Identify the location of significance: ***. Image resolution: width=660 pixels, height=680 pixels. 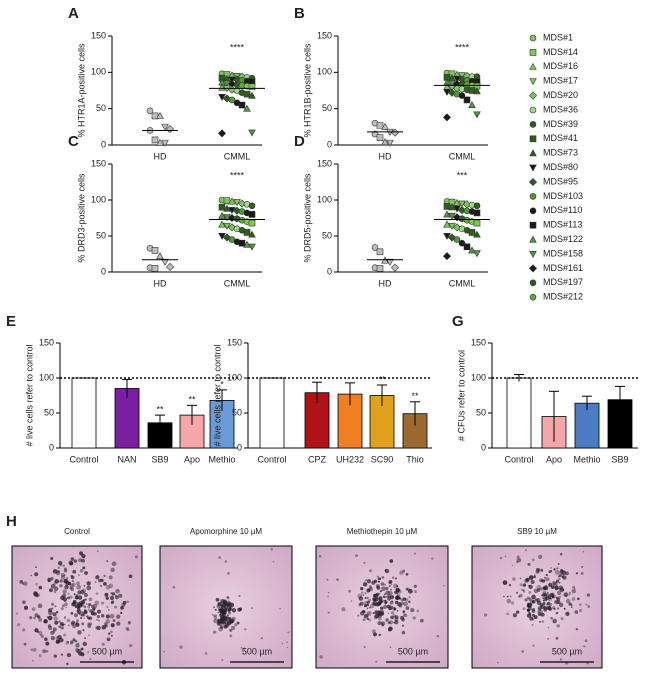
(462, 175).